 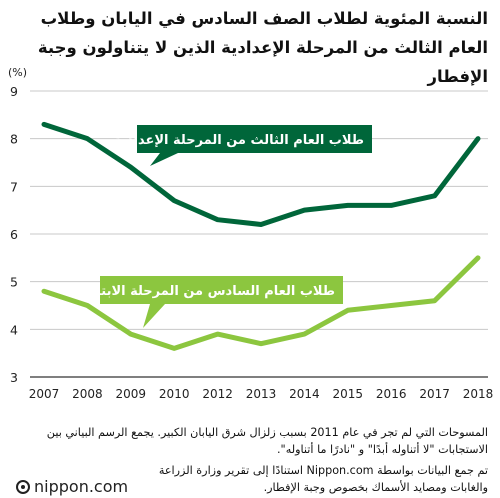 What do you see at coordinates (348, 394) in the screenshot?
I see `x-tick-label: 2015` at bounding box center [348, 394].